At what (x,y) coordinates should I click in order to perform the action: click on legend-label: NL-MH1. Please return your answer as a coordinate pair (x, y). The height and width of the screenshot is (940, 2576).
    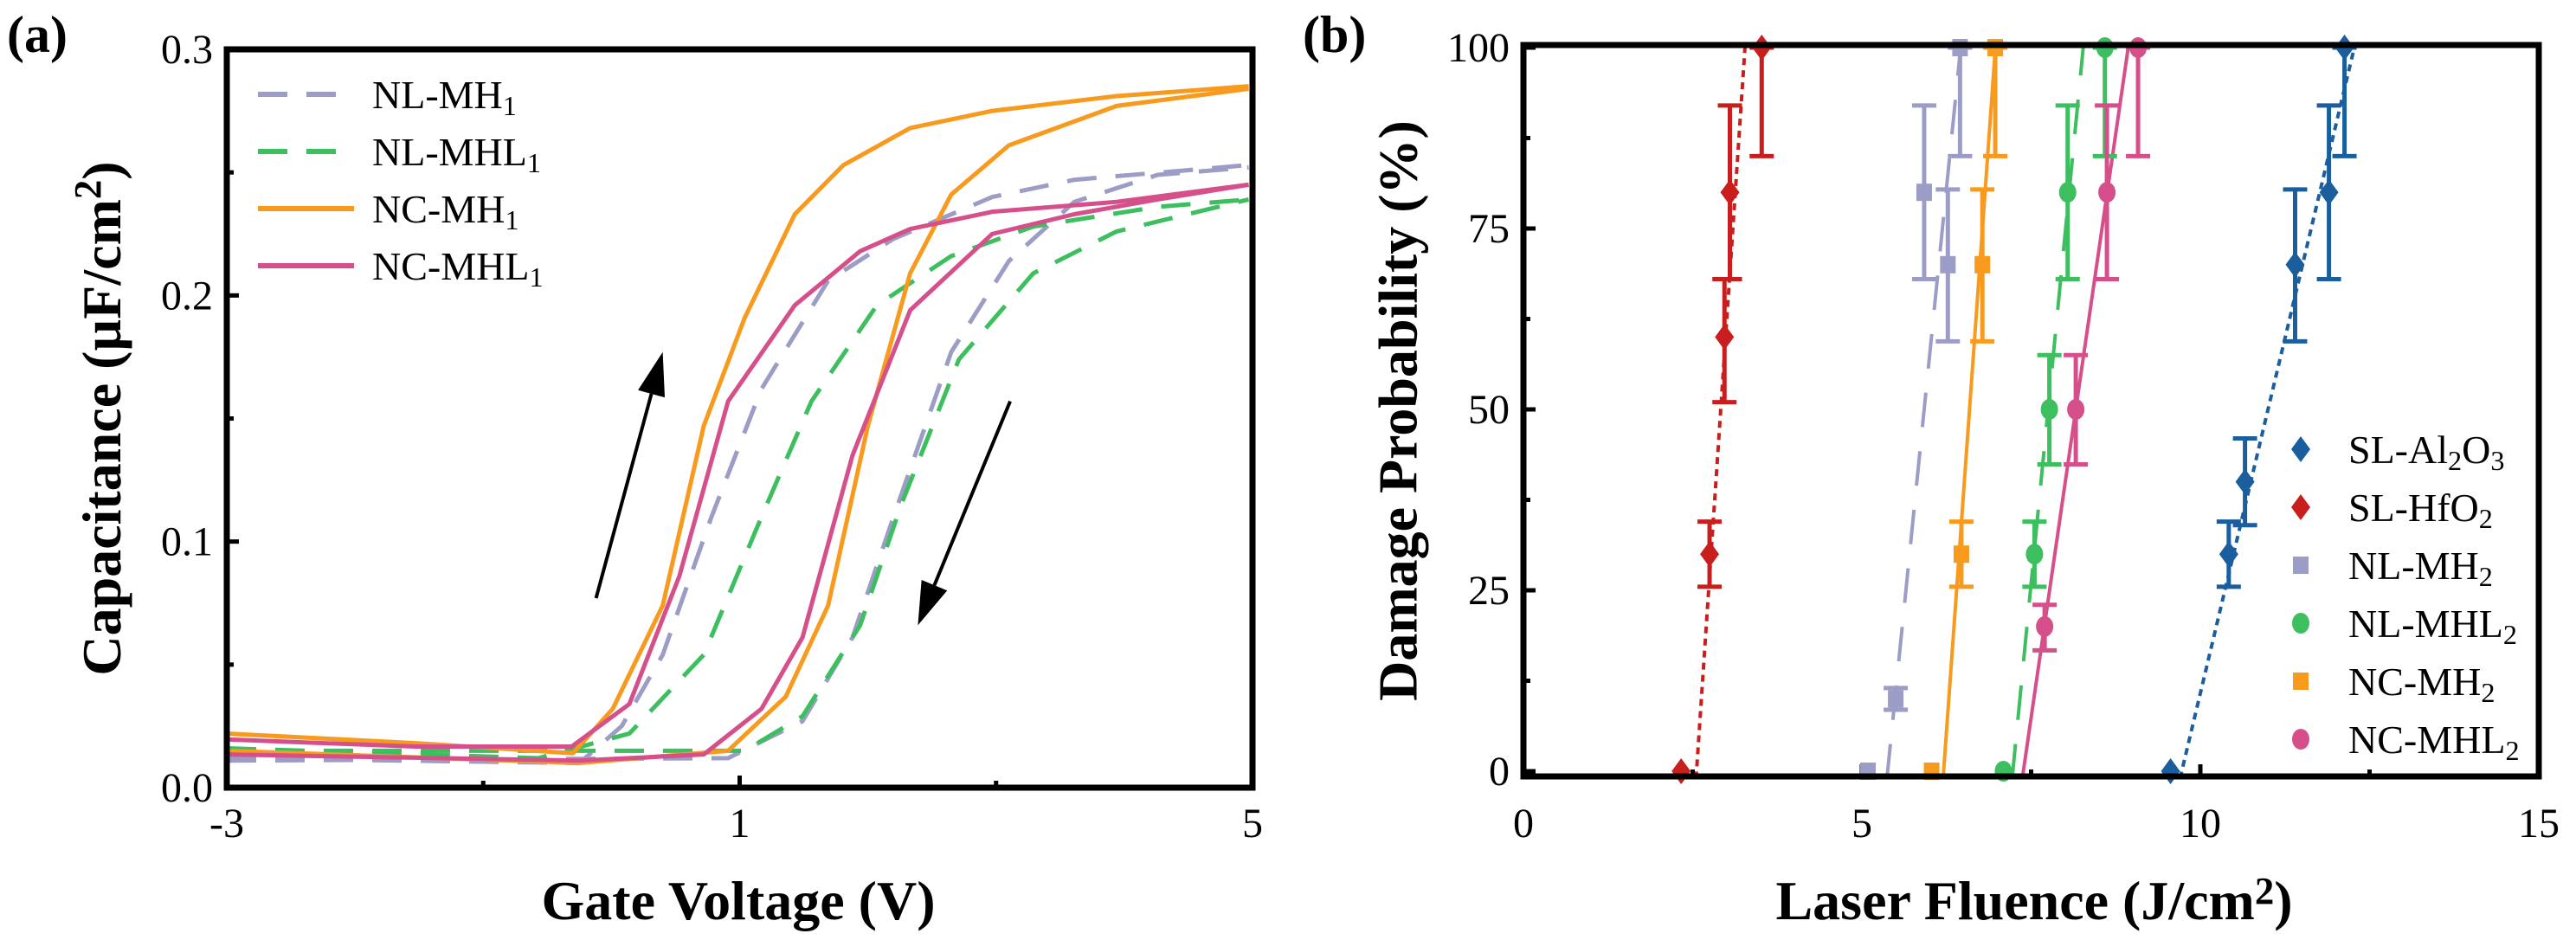
    Looking at the image, I should click on (444, 97).